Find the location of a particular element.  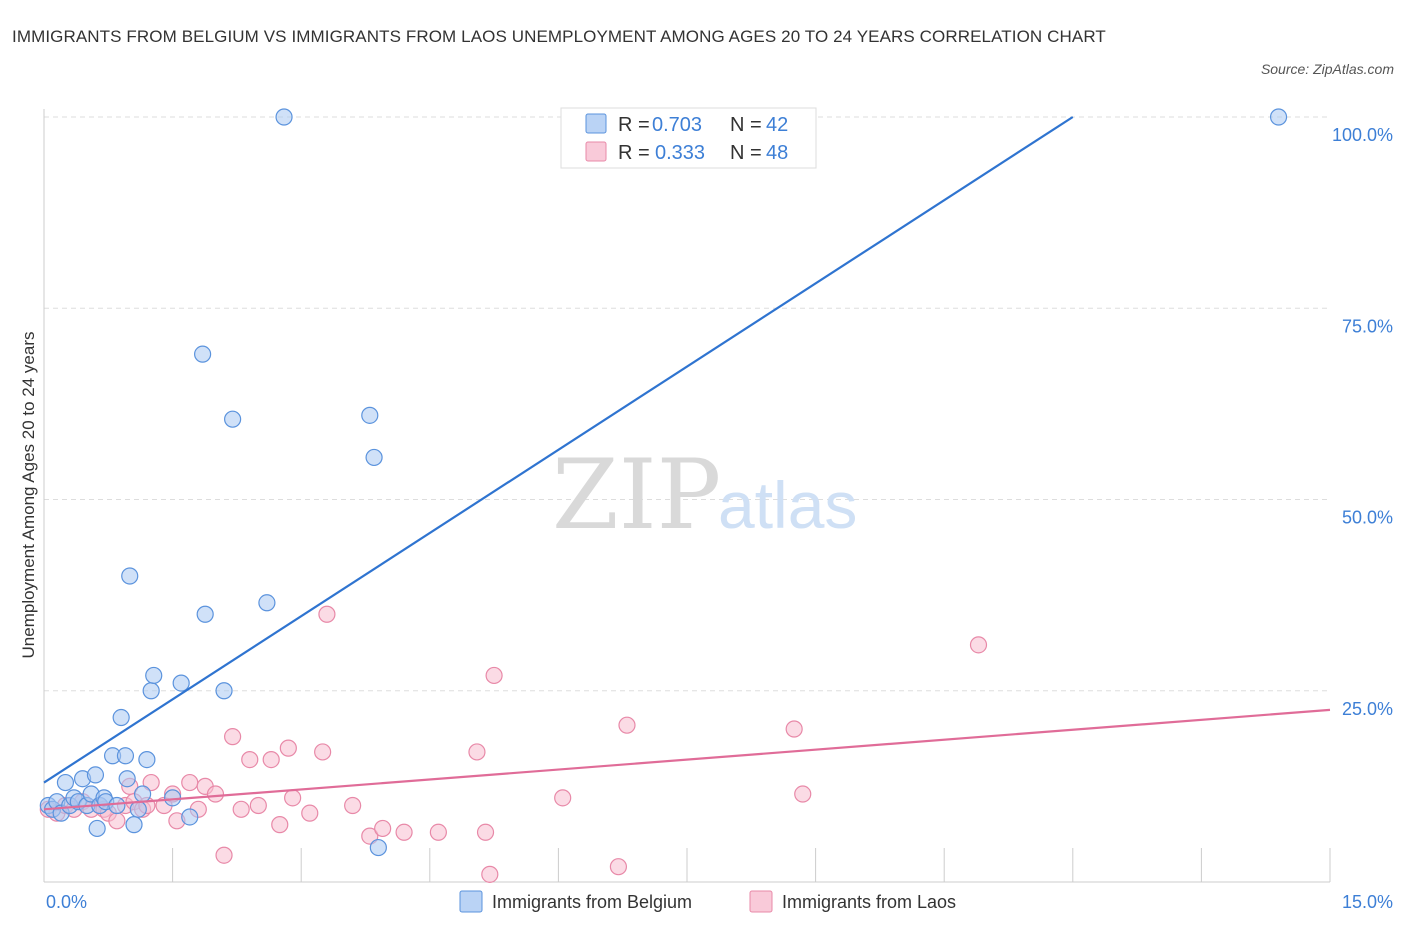

x-tick-label: 15.0% is located at coordinates (1367, 902).